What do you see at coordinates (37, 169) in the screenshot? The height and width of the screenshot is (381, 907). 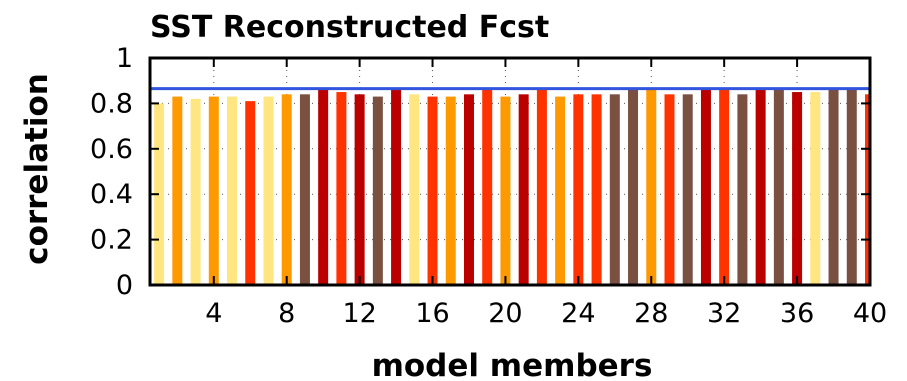 I see `y-axis-label: correlation` at bounding box center [37, 169].